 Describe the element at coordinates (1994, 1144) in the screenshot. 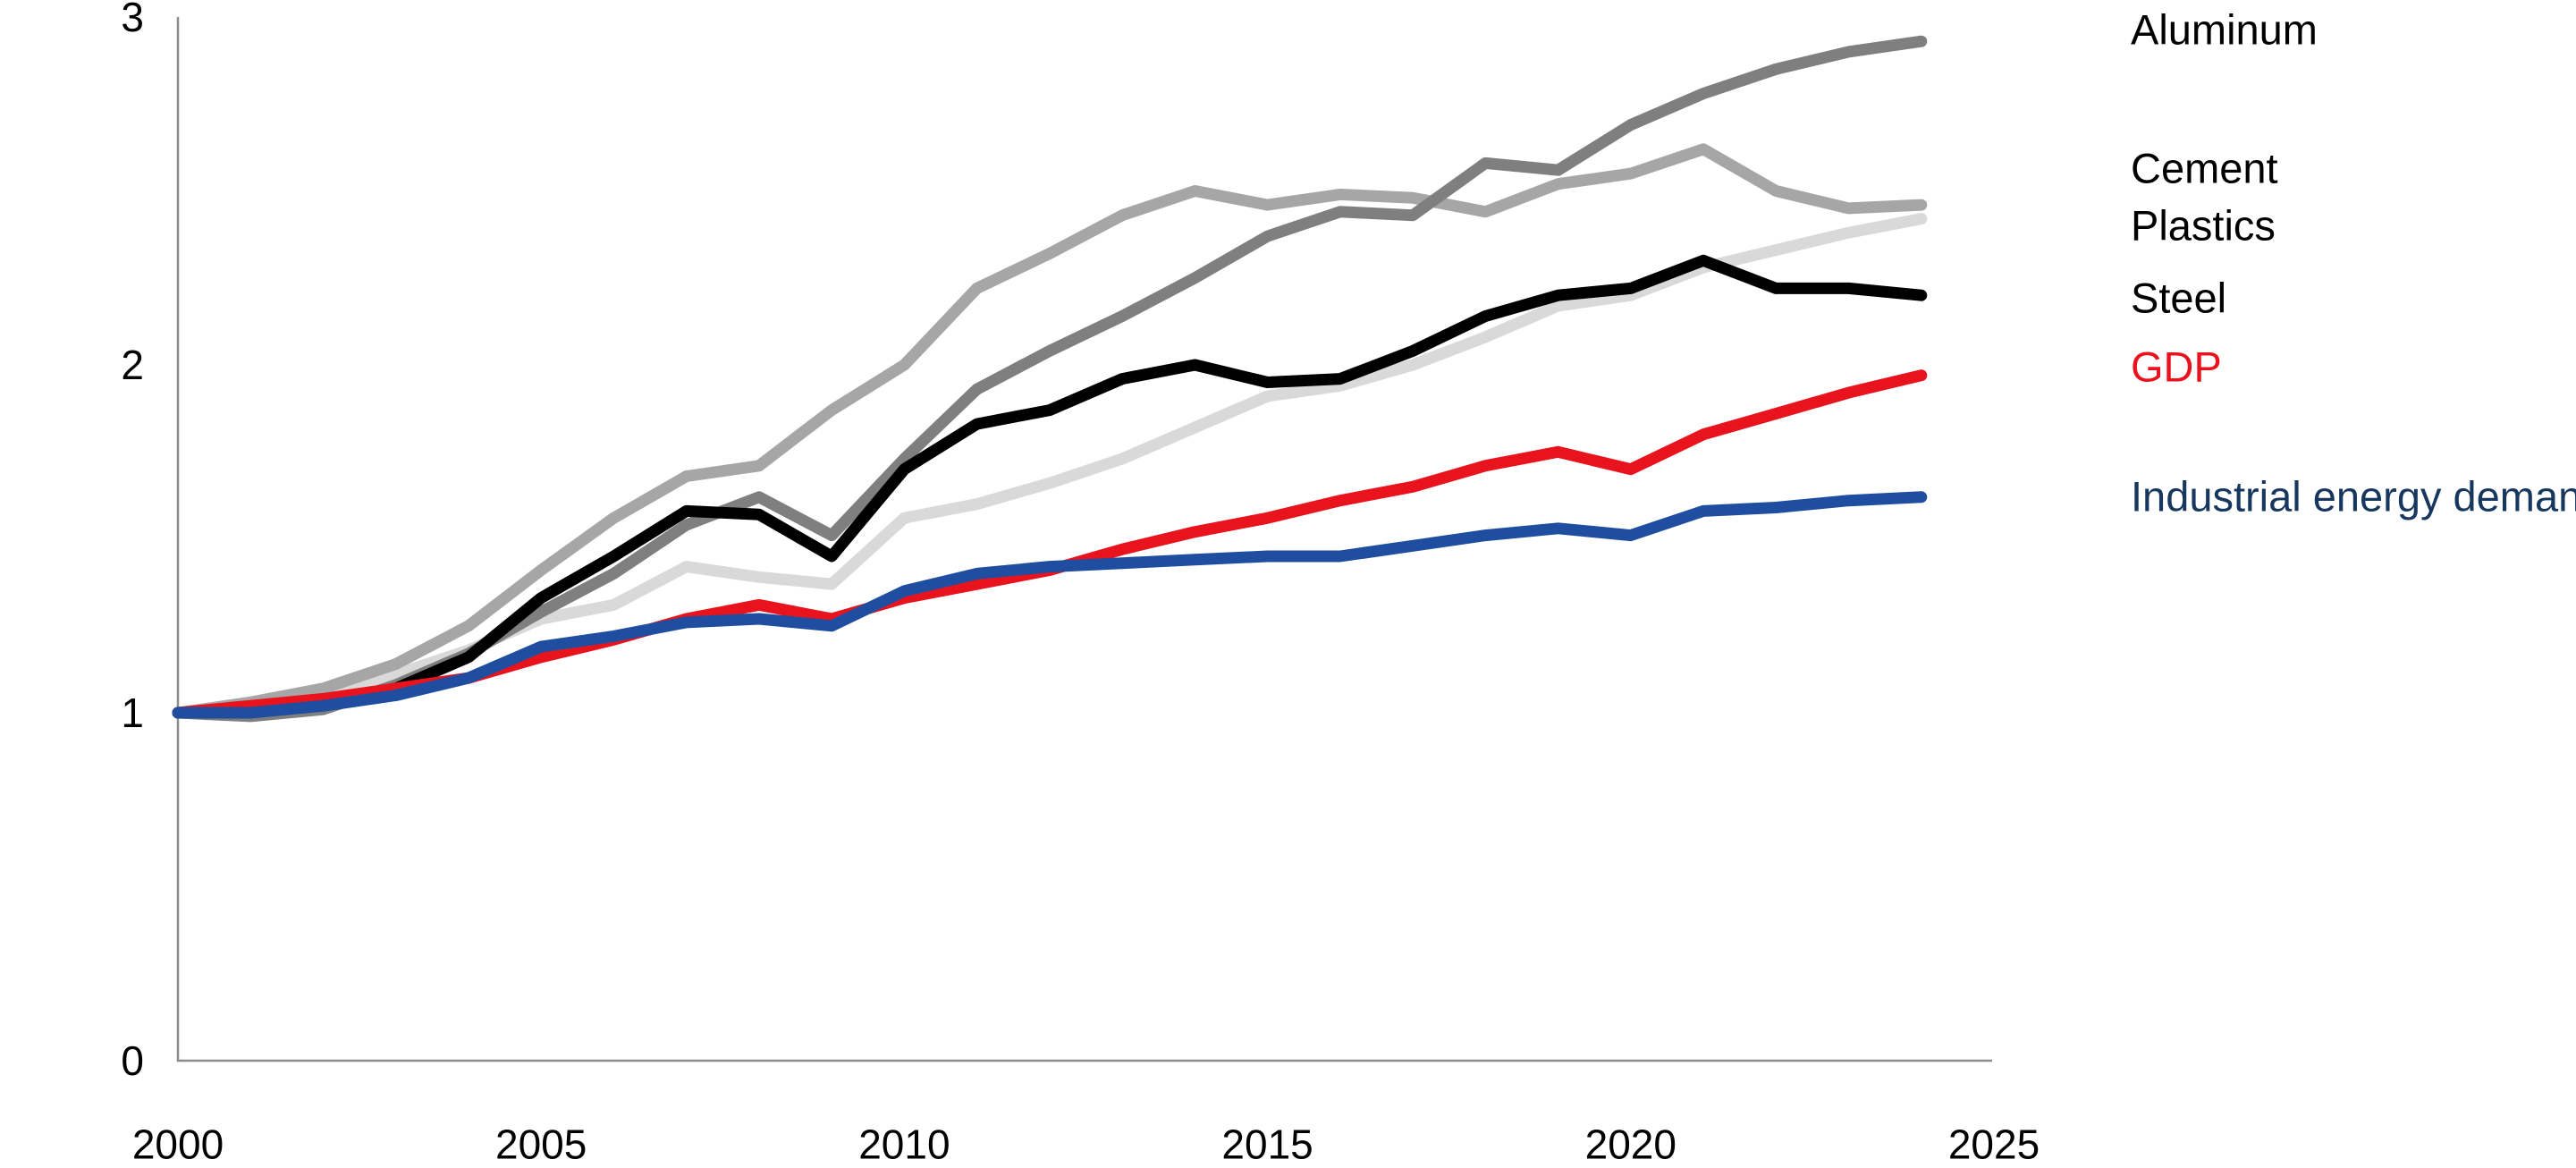

I see `x-tick-label: 2025` at that location.